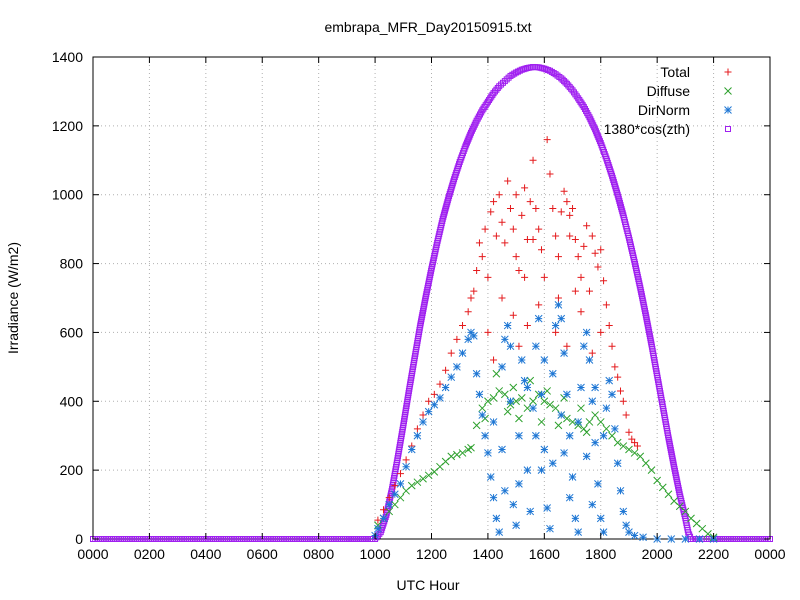 This screenshot has height=600, width=800. Describe the element at coordinates (72, 401) in the screenshot. I see `y-tick-label: 400` at that location.